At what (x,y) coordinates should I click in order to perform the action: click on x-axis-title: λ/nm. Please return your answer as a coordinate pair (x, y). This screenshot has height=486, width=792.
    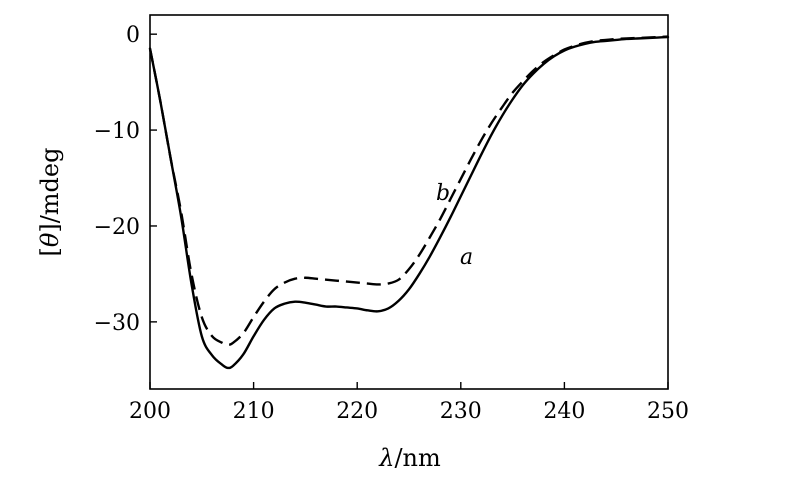
    Looking at the image, I should click on (409, 458).